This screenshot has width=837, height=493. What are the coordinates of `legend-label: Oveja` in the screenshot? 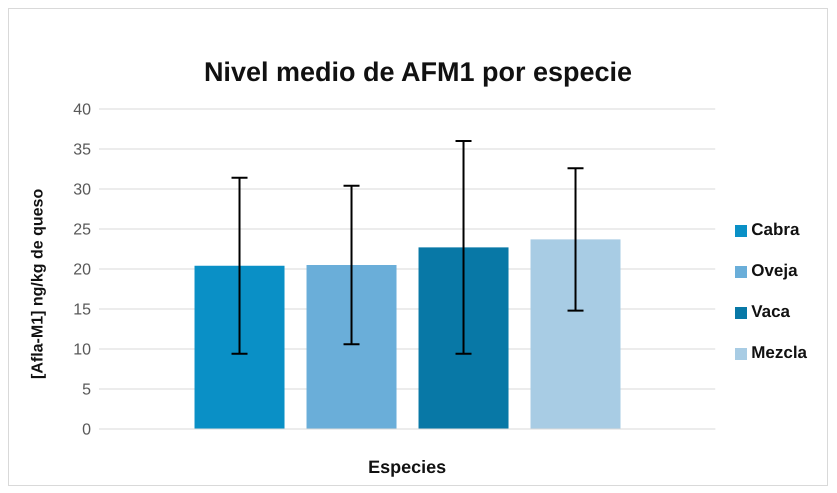 It's located at (774, 270).